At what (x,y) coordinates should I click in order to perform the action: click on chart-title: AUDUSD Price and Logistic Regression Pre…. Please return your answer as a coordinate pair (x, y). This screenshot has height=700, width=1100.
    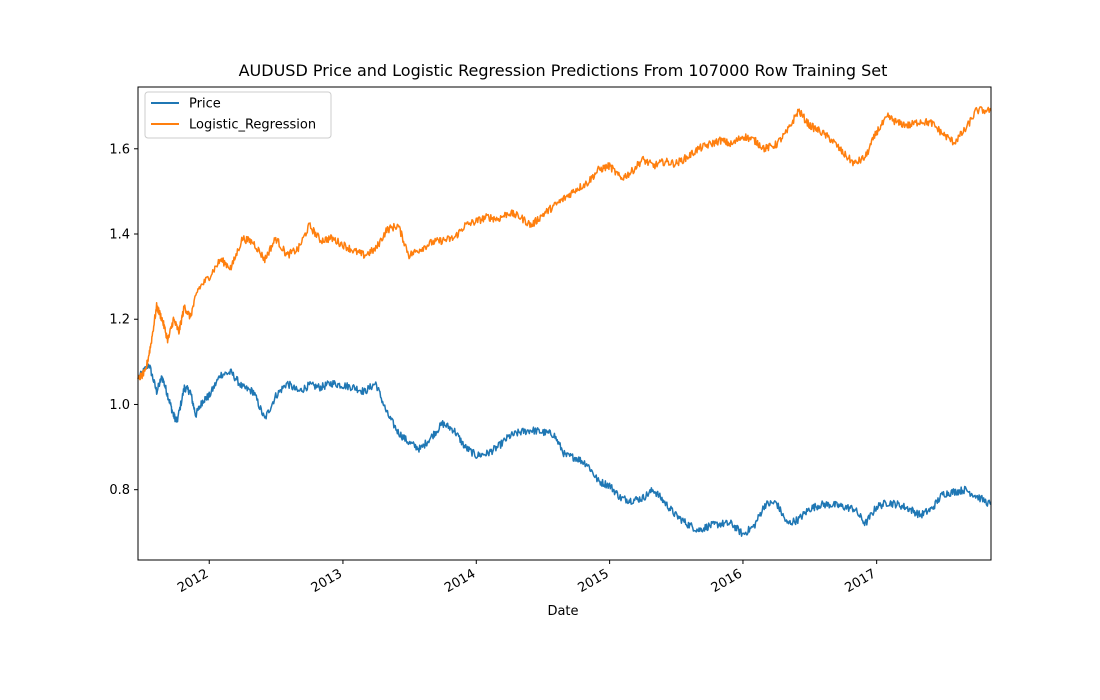
    Looking at the image, I should click on (563, 70).